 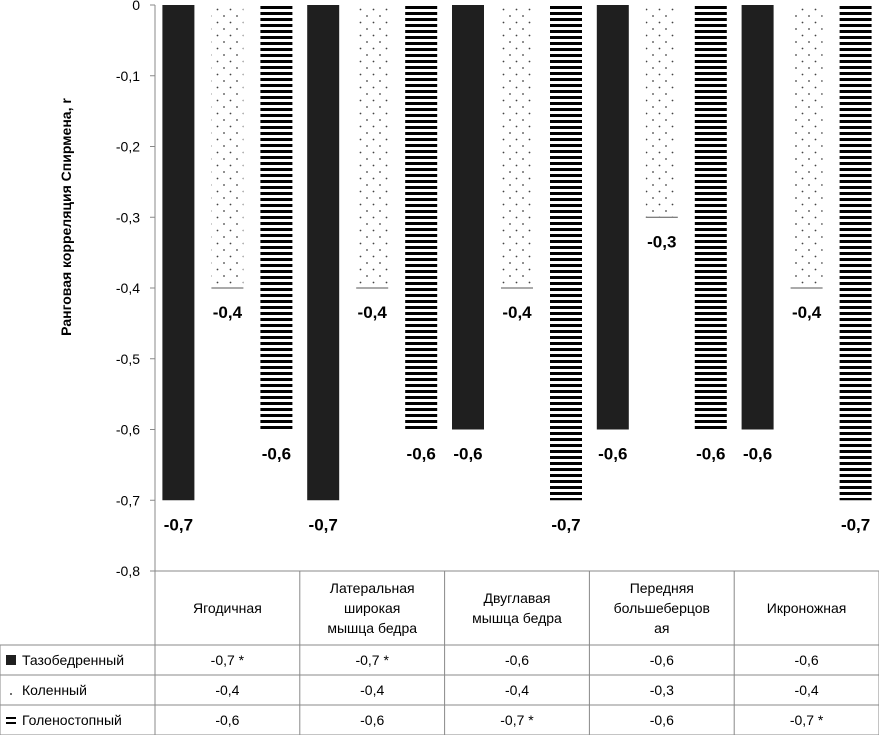 What do you see at coordinates (128, 147) in the screenshot?
I see `y-tick-label: -0,2` at bounding box center [128, 147].